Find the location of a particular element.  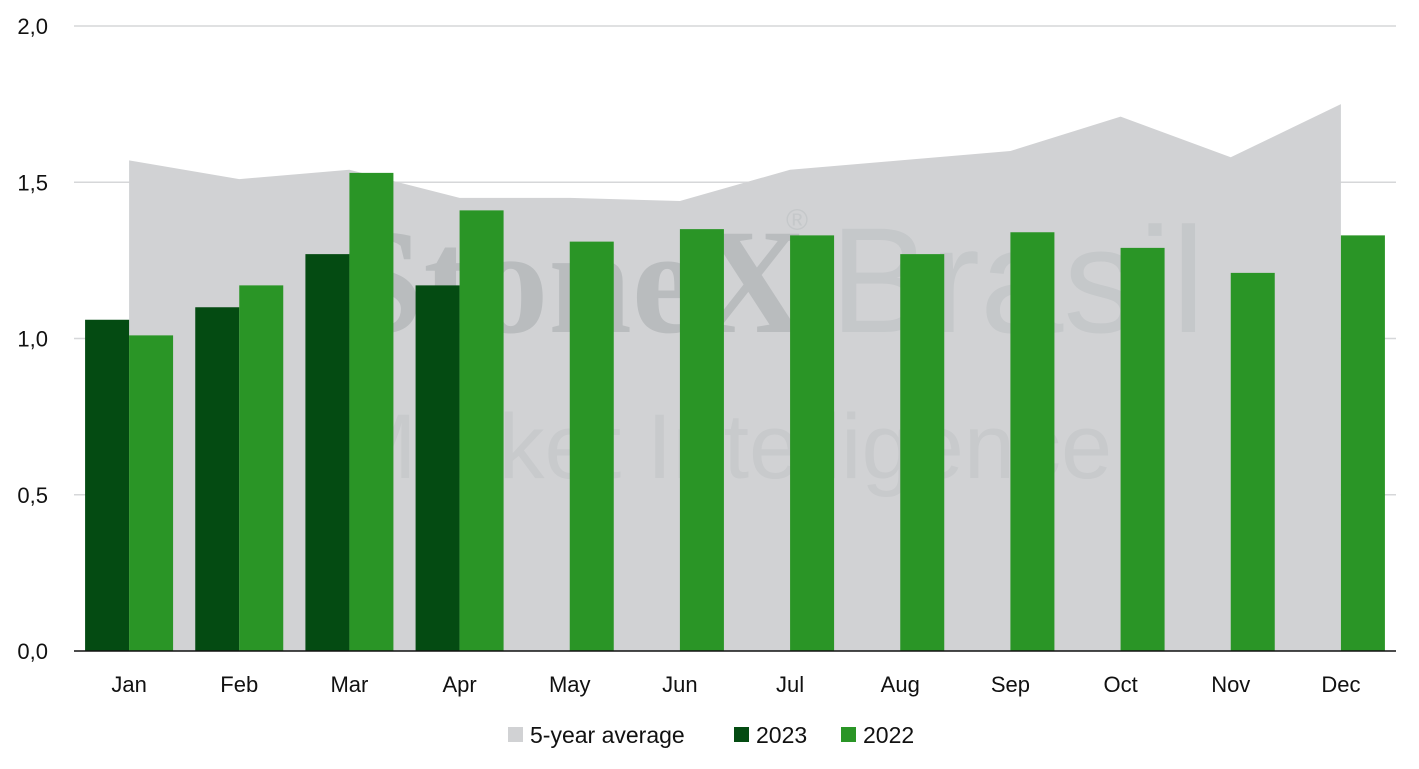

x-tick-label-Jun: Jun is located at coordinates (679, 684).